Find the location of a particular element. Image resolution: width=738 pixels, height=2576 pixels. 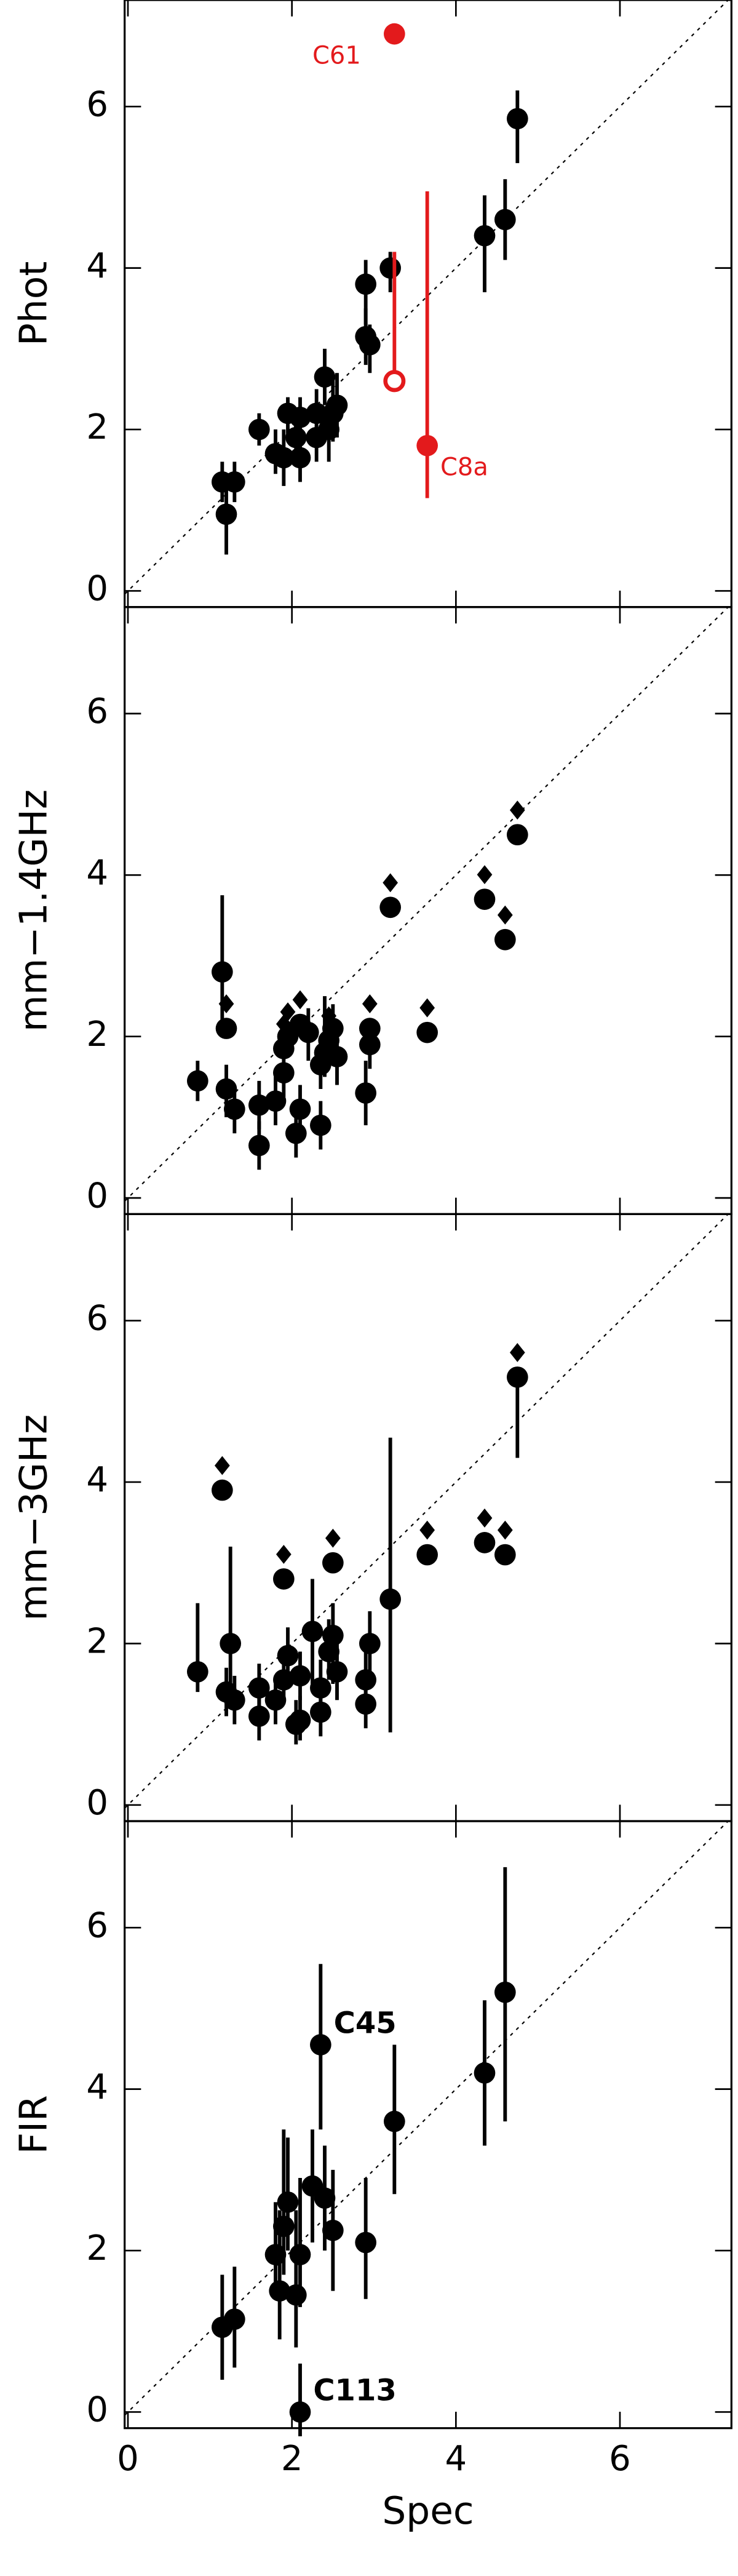

y-axis-label: FIR is located at coordinates (33, 2124).